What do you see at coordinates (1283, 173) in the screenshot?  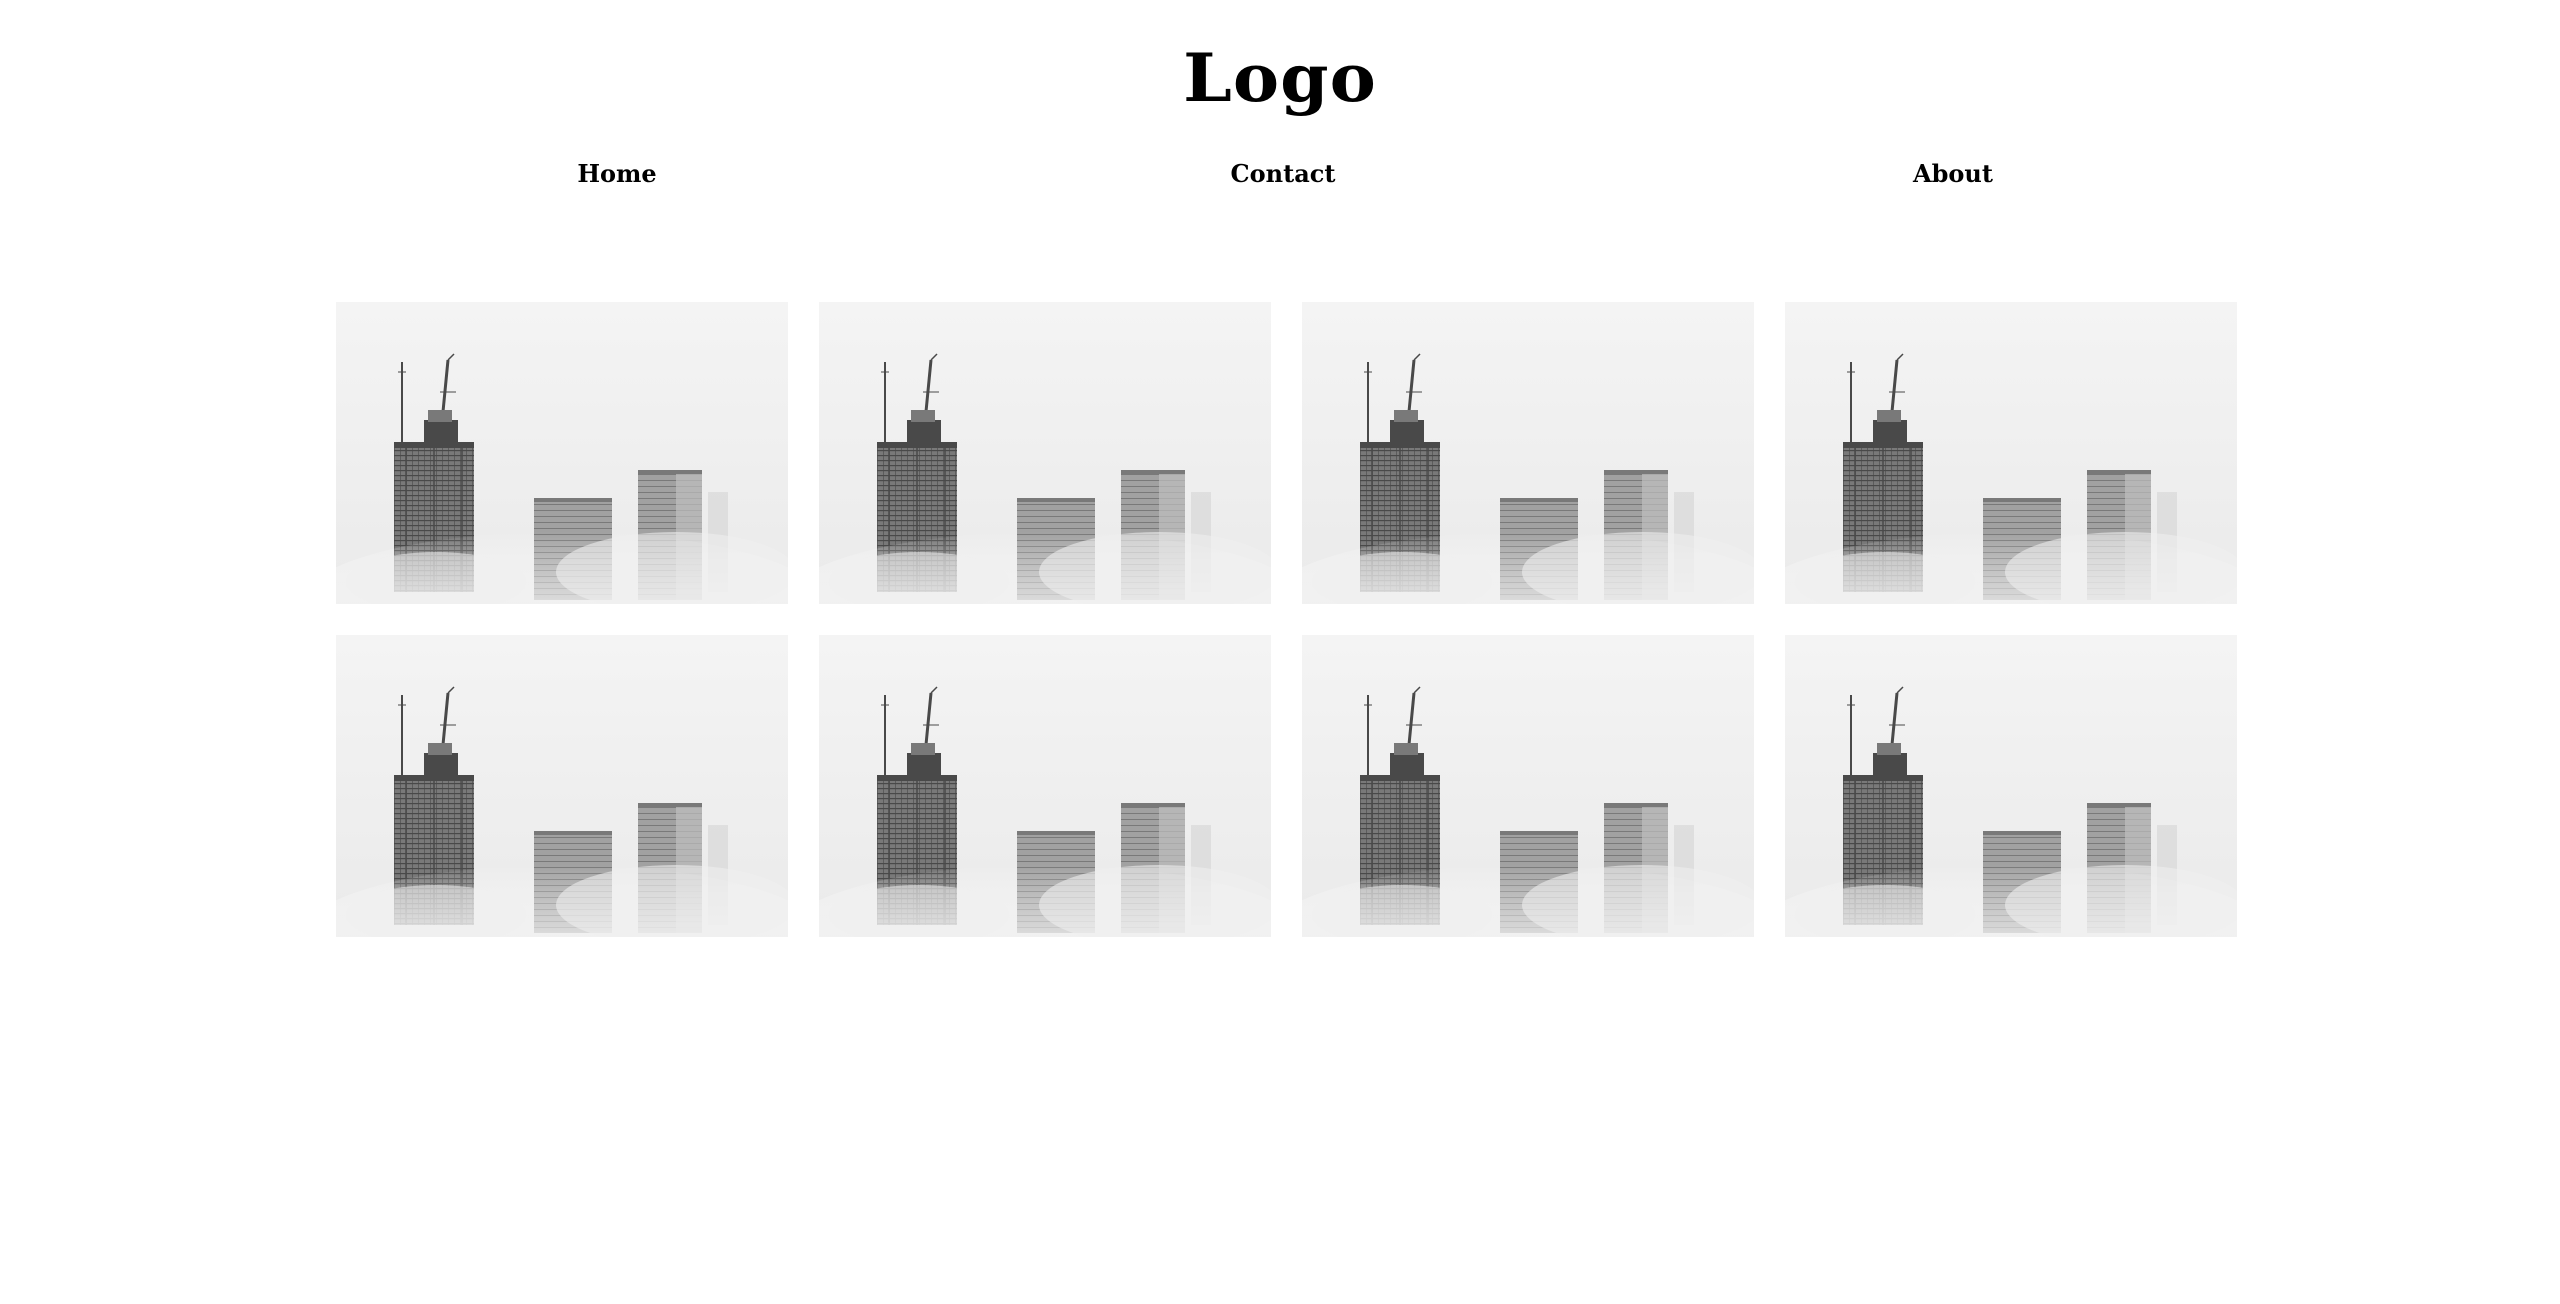 I see `nav-link-contact: Contact` at bounding box center [1283, 173].